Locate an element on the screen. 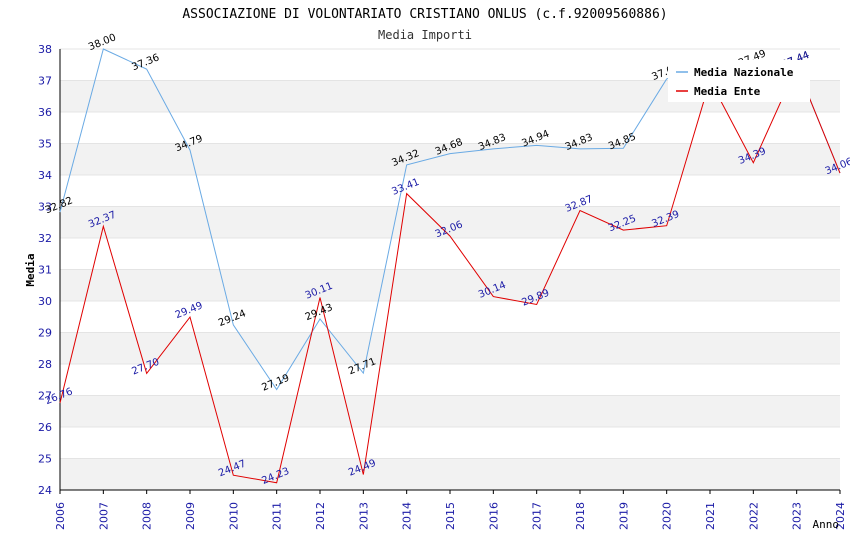 The width and height of the screenshot is (850, 550). legend-box is located at coordinates (739, 81).